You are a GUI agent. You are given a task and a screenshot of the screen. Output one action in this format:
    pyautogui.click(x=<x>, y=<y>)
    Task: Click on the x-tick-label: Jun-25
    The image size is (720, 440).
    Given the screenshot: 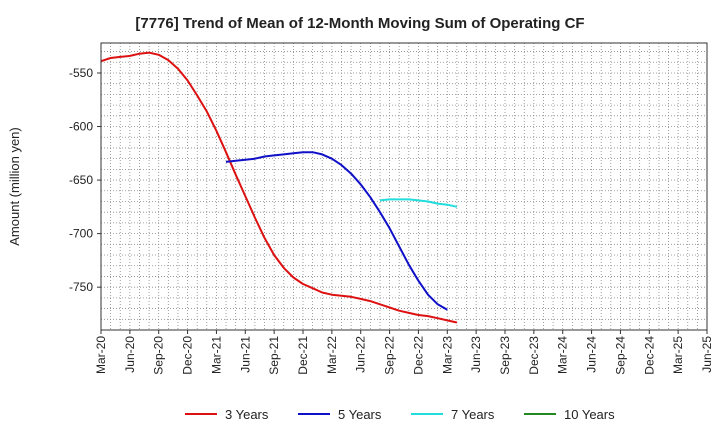 What is the action you would take?
    pyautogui.click(x=707, y=354)
    